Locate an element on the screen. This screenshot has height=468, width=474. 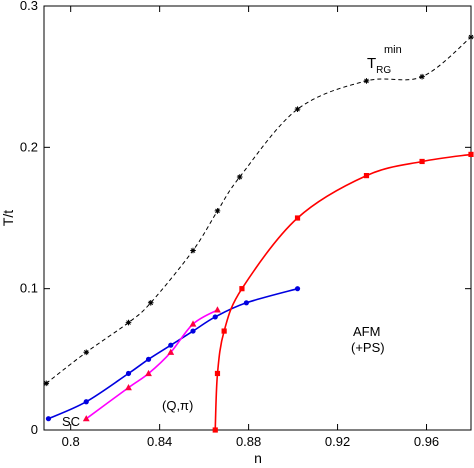
trg-annotation-sub: RG is located at coordinates (383, 70).